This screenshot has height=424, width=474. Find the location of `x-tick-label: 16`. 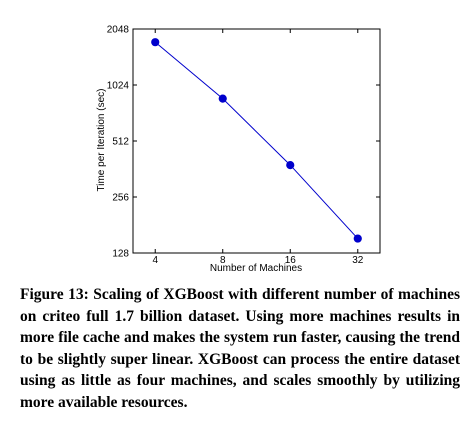

x-tick-label: 16 is located at coordinates (291, 260).